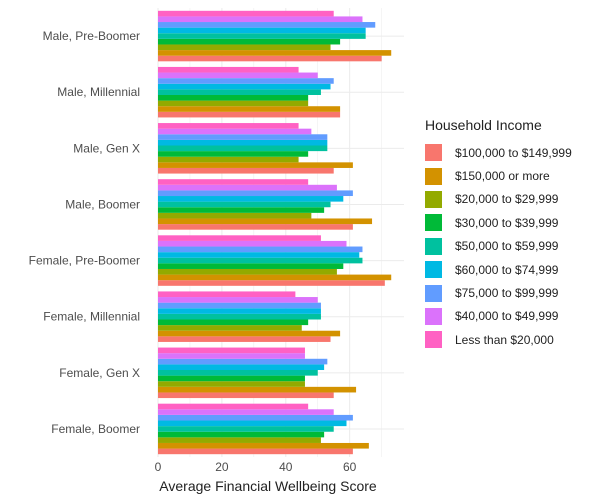 This screenshot has width=593, height=500. What do you see at coordinates (84, 261) in the screenshot?
I see `y-tick-label: Female, Pre-Boomer` at bounding box center [84, 261].